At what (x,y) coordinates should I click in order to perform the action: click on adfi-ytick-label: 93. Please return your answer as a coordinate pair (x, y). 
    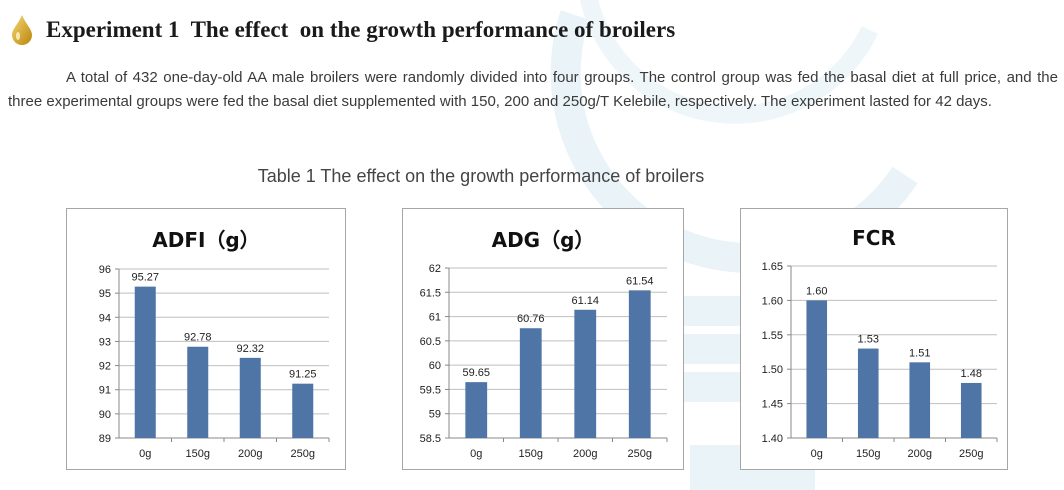
    Looking at the image, I should click on (105, 342).